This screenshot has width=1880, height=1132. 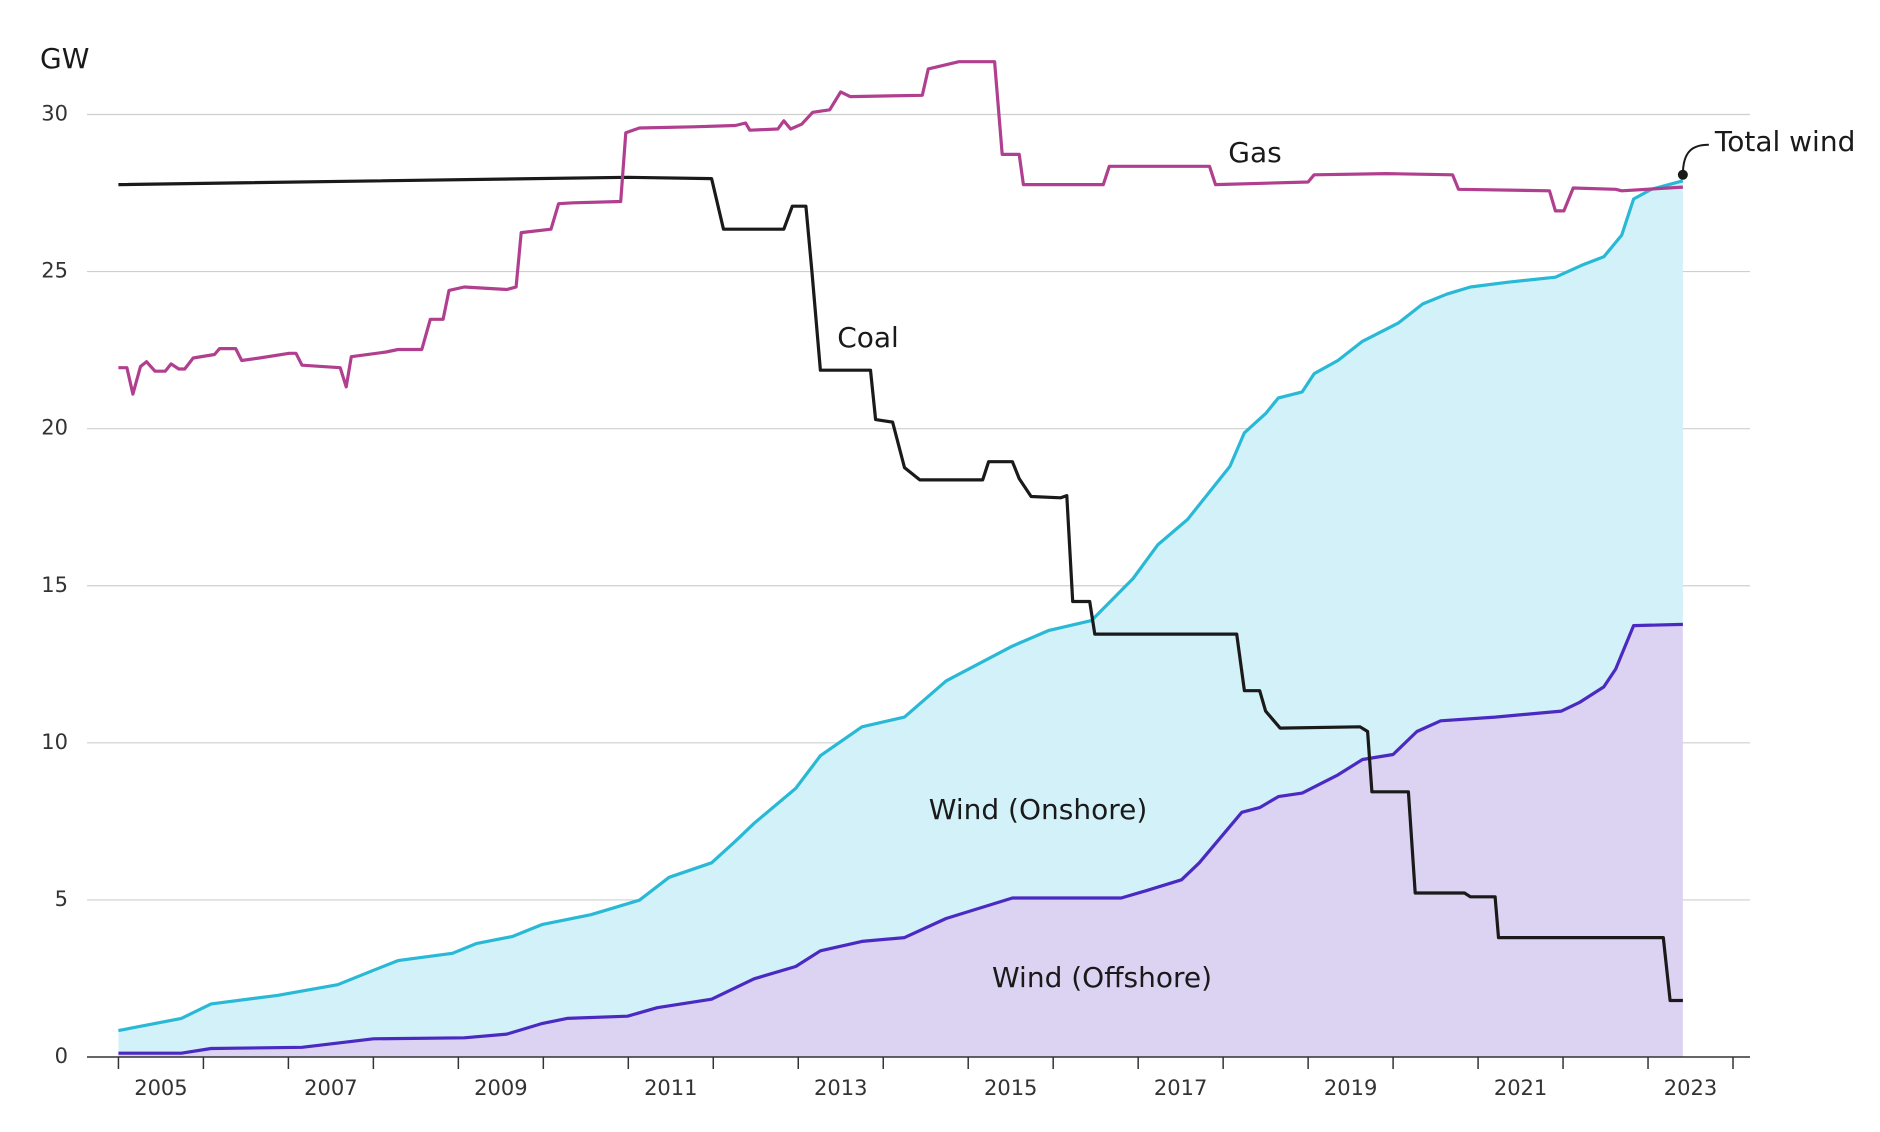 I want to click on leader, so click(x=1695, y=159).